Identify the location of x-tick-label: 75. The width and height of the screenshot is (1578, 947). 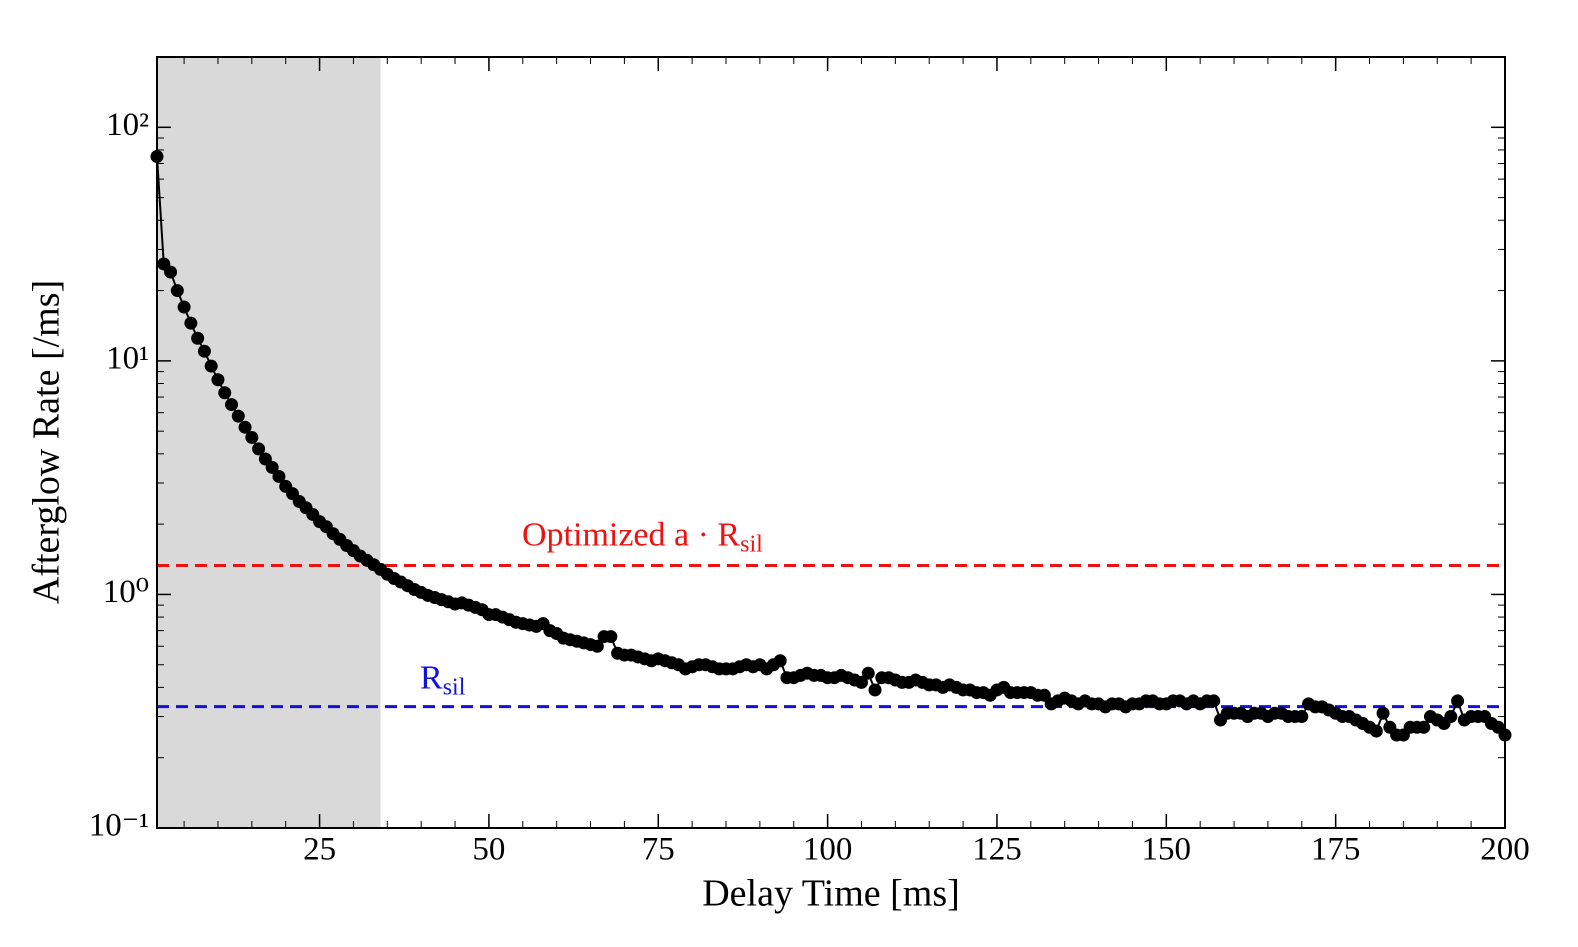
(658, 850).